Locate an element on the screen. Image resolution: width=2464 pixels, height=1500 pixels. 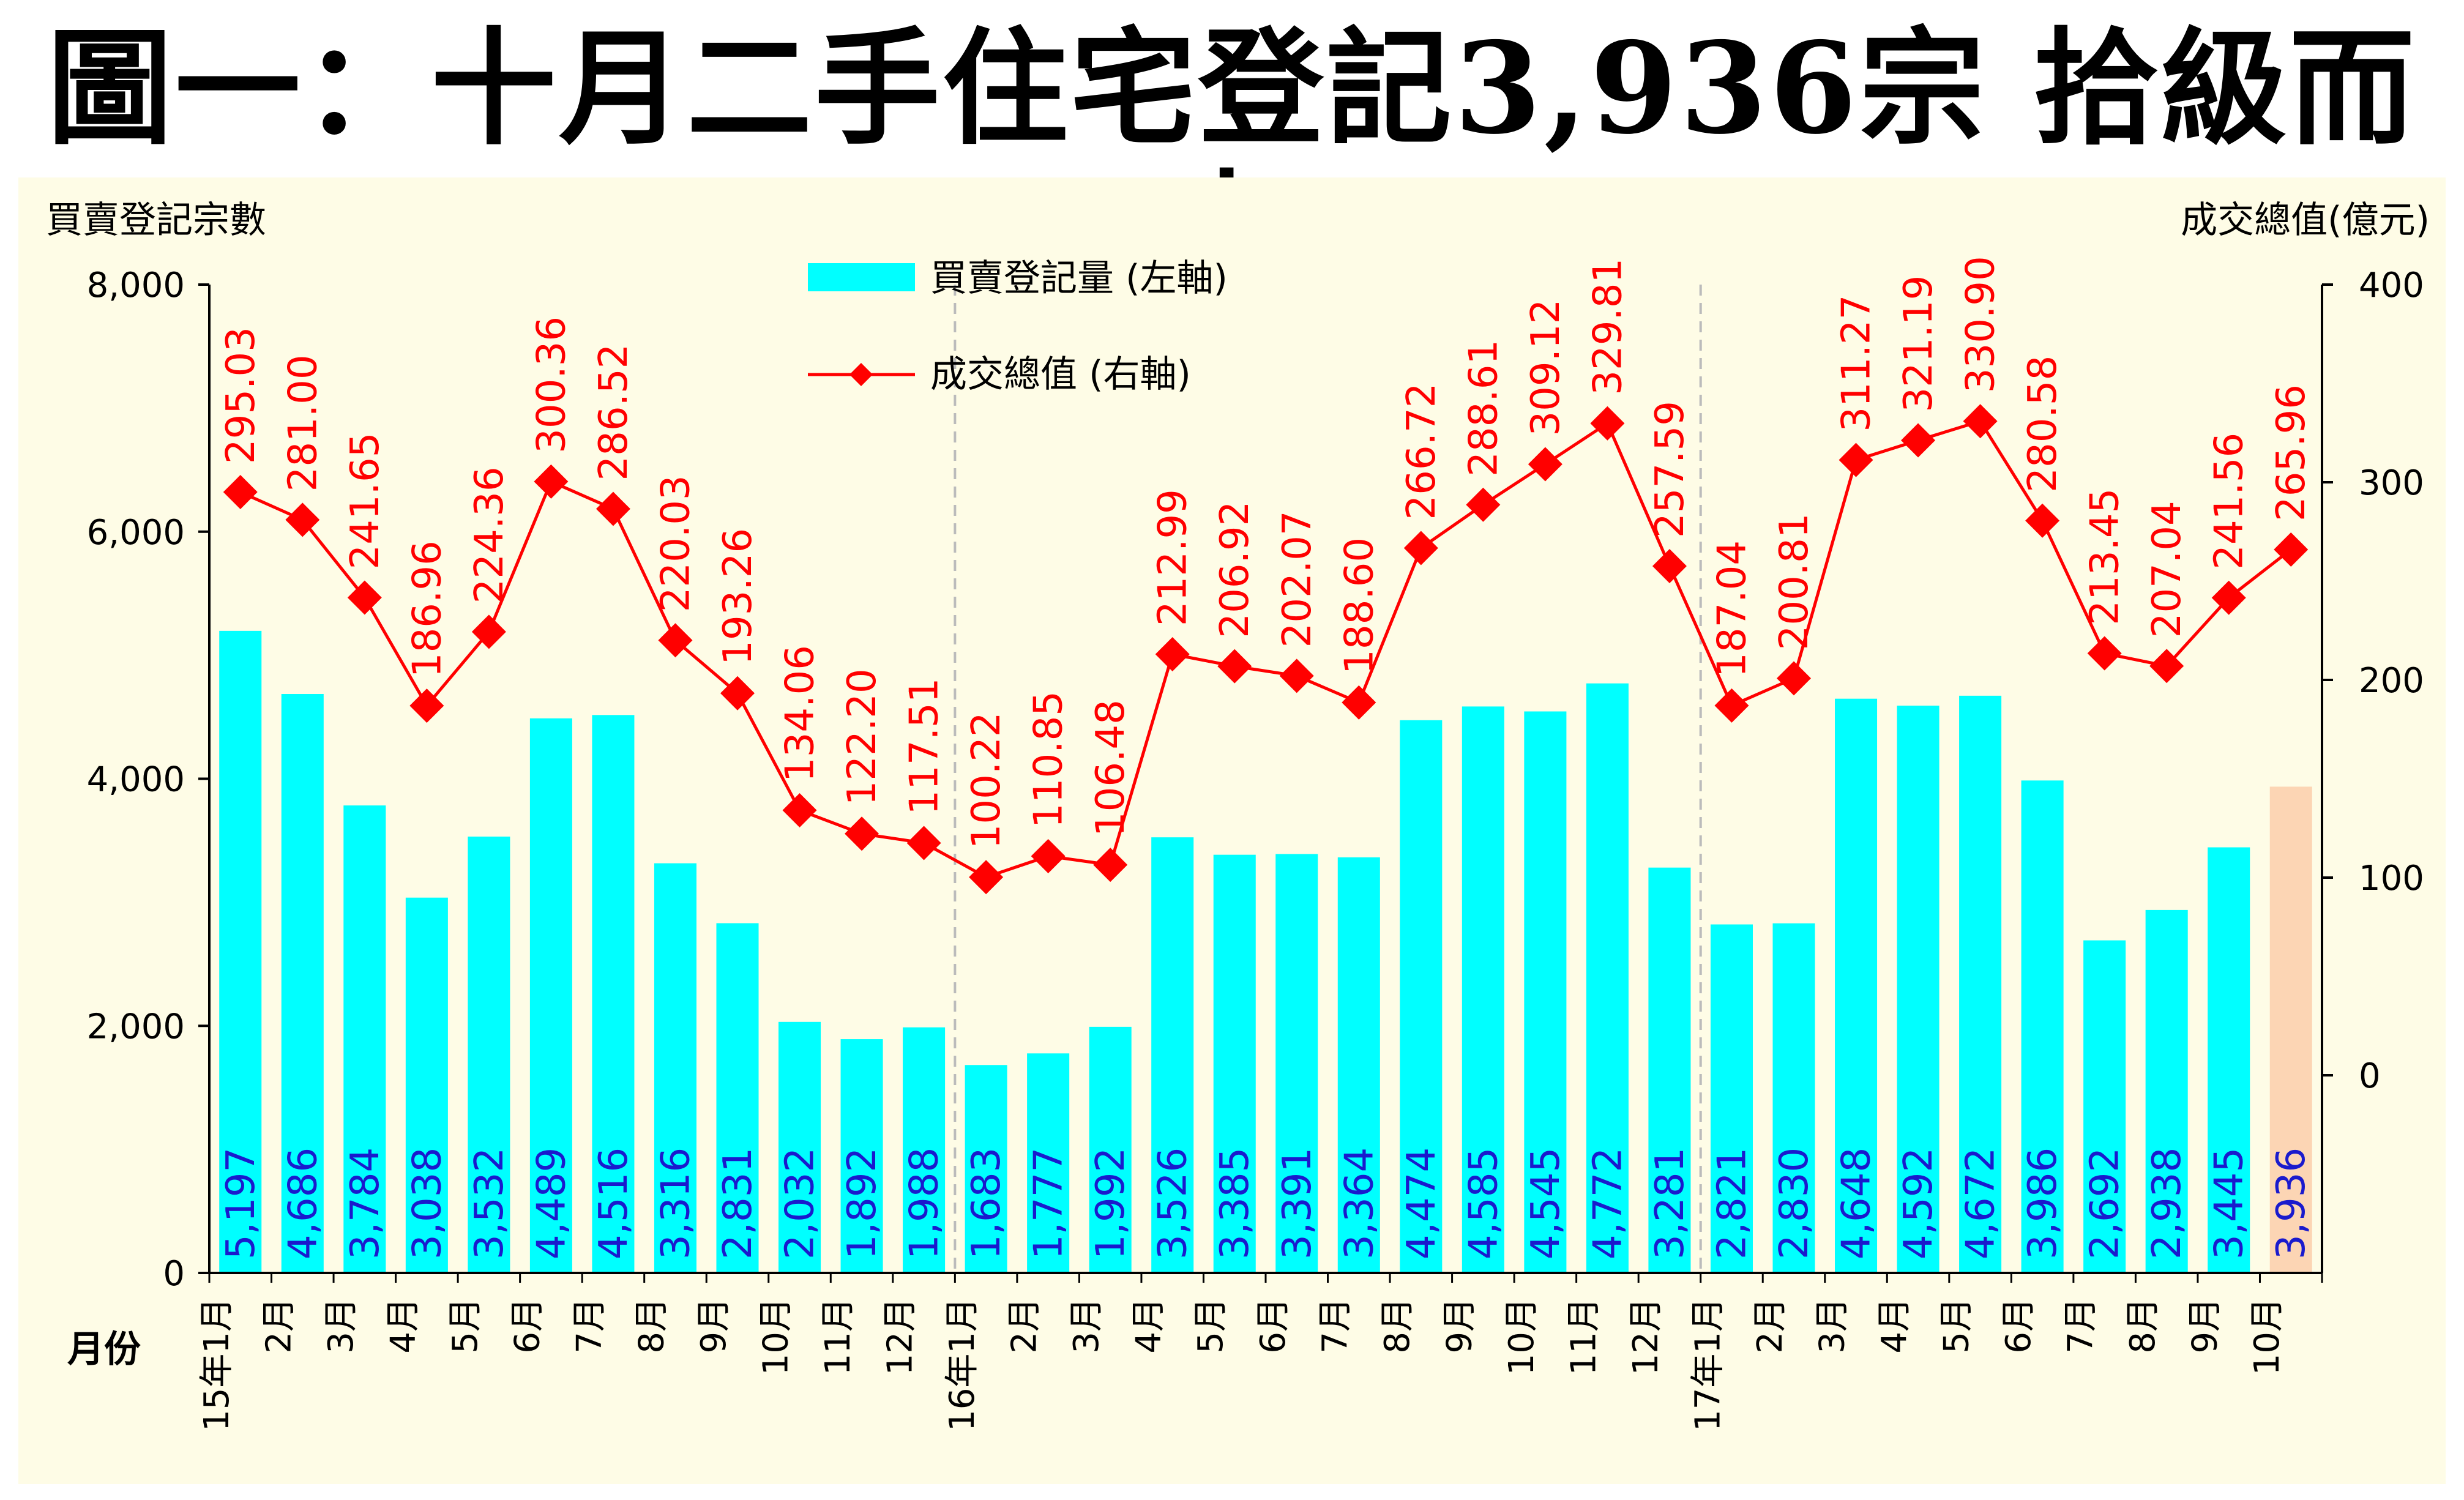
volume-label-32: 2,938 is located at coordinates (2167, 1203).